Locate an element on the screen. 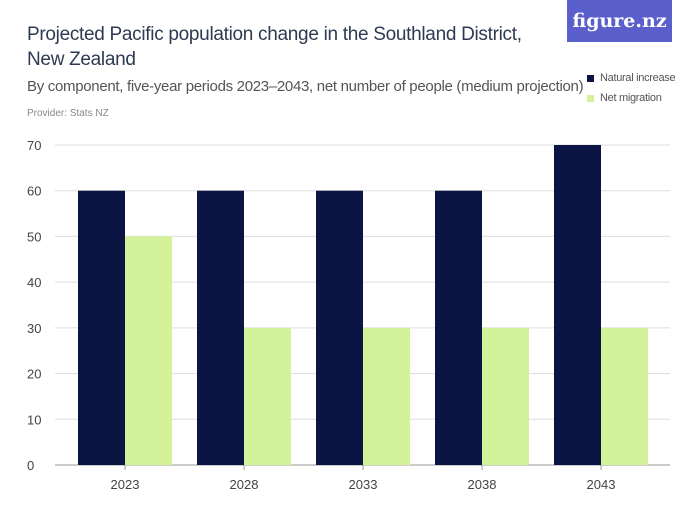 This screenshot has height=525, width=700. legend-label: Natural increase is located at coordinates (638, 78).